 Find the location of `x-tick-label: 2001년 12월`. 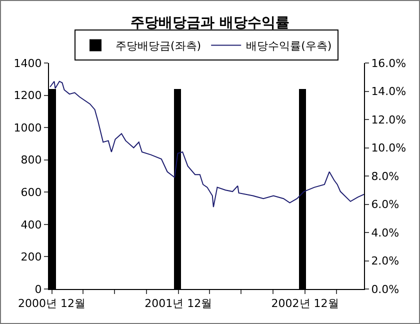

x-tick-label: 2001년 12월 is located at coordinates (178, 303).